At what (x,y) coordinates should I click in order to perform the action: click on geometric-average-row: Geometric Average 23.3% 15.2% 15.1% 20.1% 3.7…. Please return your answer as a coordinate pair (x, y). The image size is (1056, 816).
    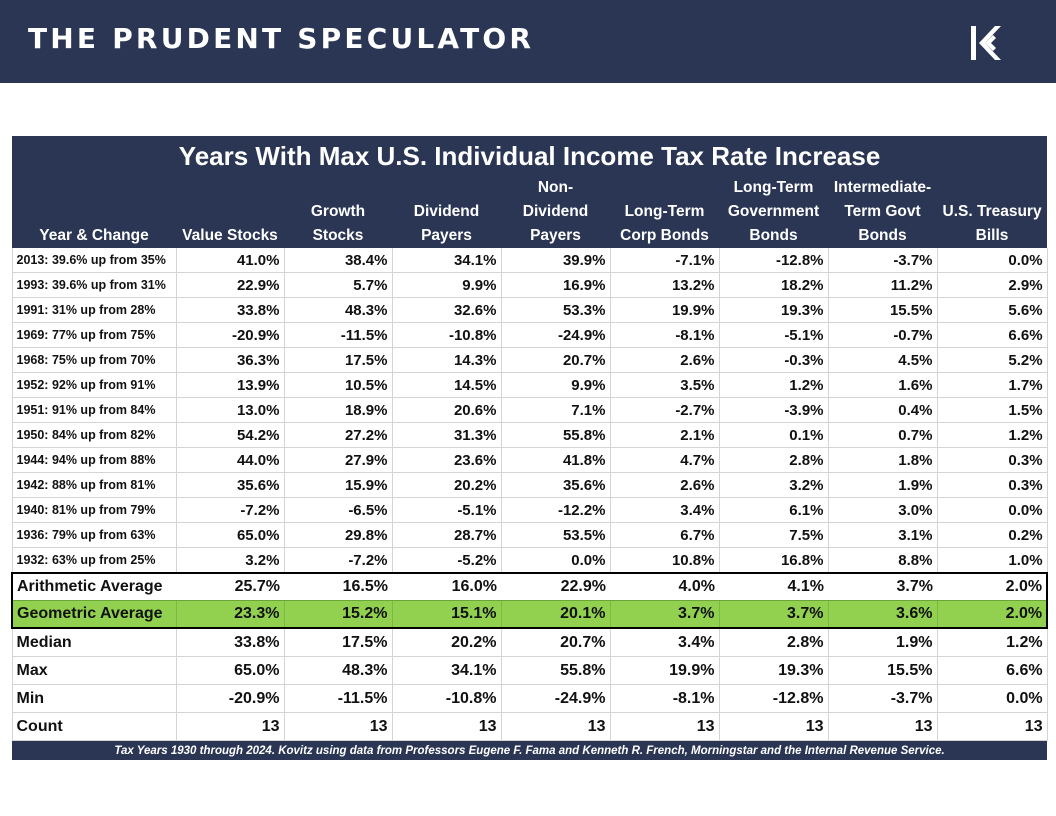
    Looking at the image, I should click on (530, 614).